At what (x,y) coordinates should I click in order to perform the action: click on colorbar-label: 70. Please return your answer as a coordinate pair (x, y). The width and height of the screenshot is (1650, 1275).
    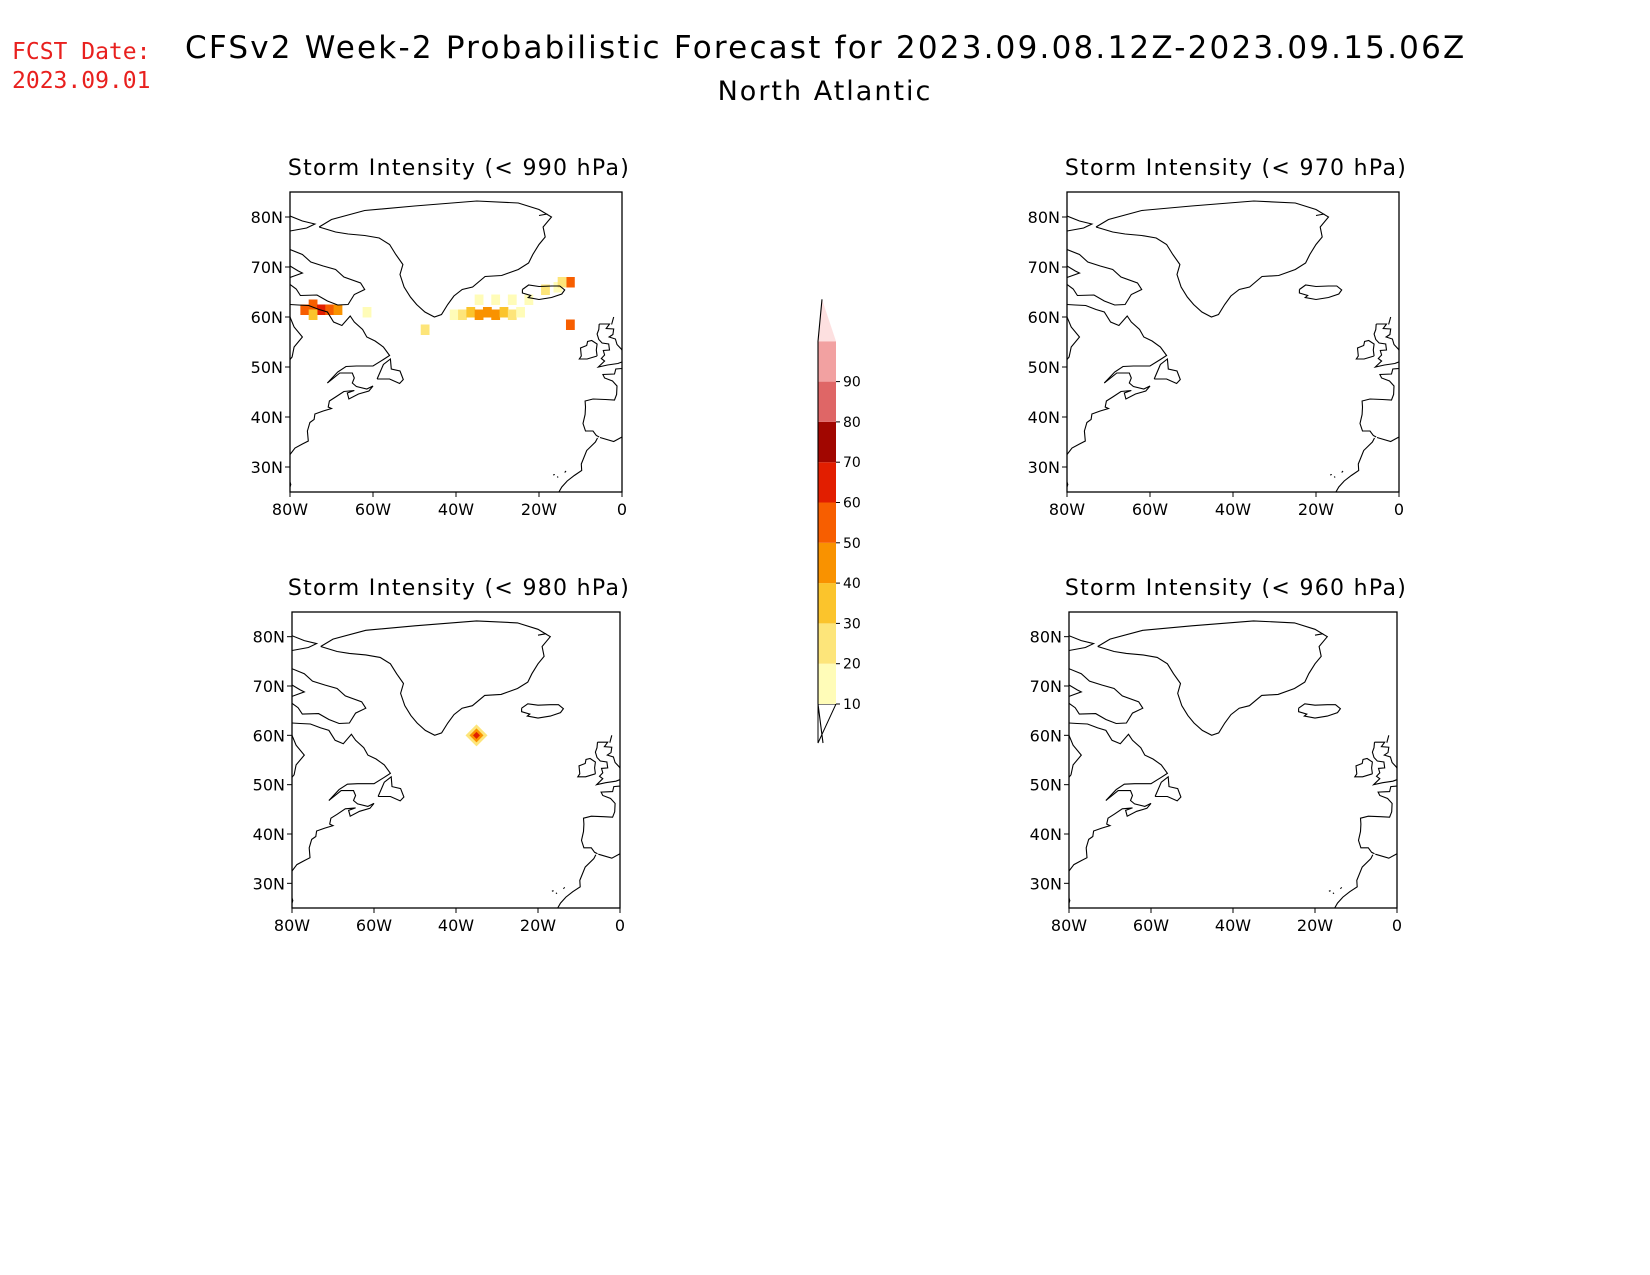
    Looking at the image, I should click on (852, 463).